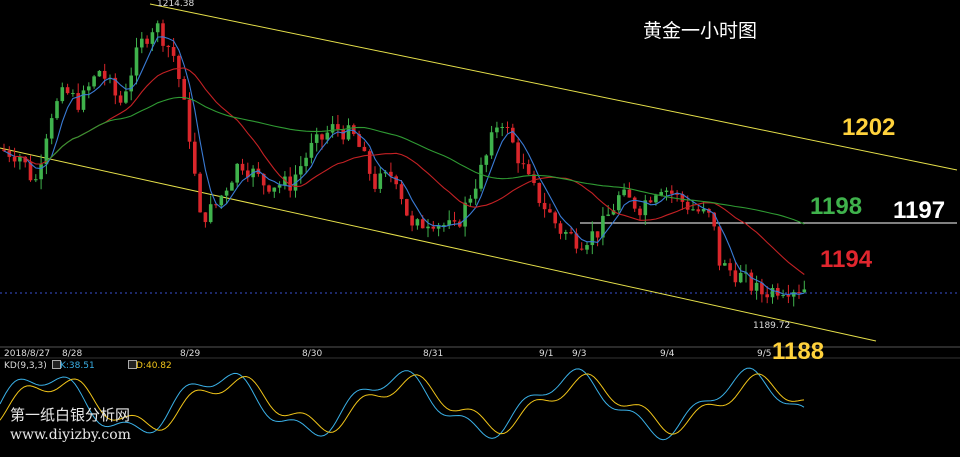 The height and width of the screenshot is (457, 960). Describe the element at coordinates (667, 354) in the screenshot. I see `date-tick-7: 9/4` at that location.